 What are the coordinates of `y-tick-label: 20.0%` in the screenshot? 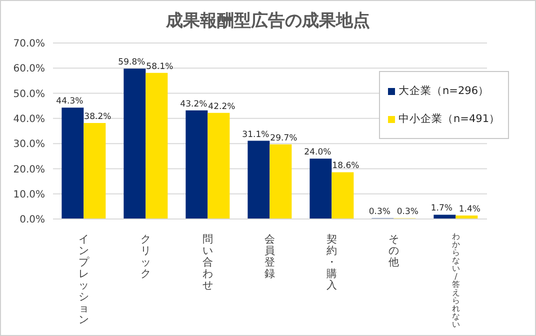 It's located at (29, 170).